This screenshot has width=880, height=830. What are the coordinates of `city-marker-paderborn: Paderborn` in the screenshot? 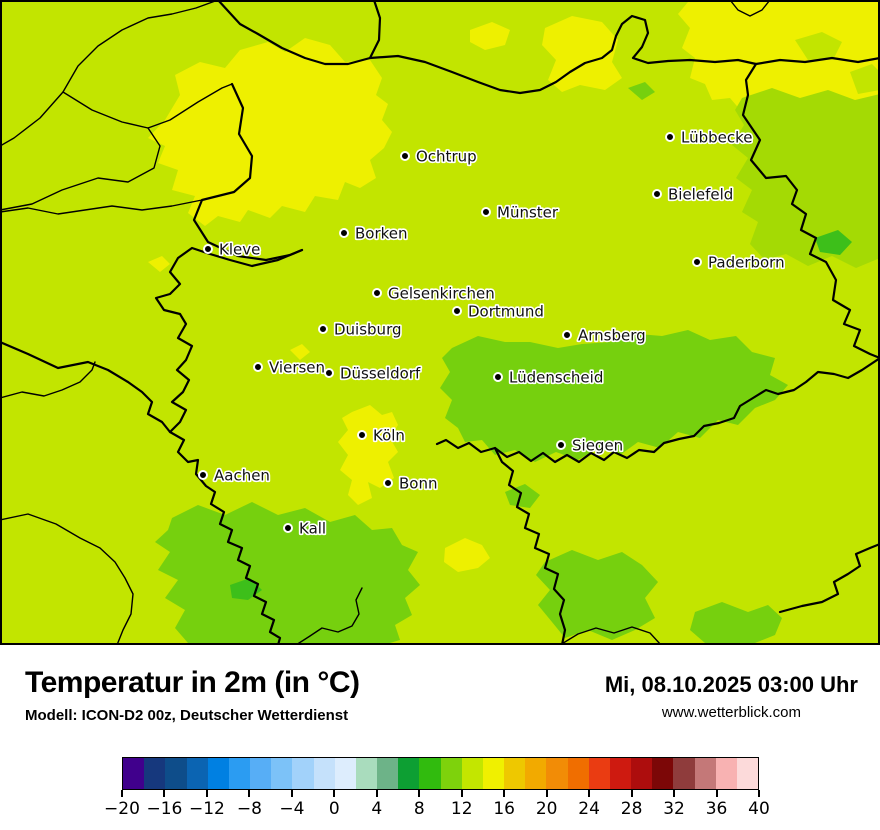 It's located at (739, 262).